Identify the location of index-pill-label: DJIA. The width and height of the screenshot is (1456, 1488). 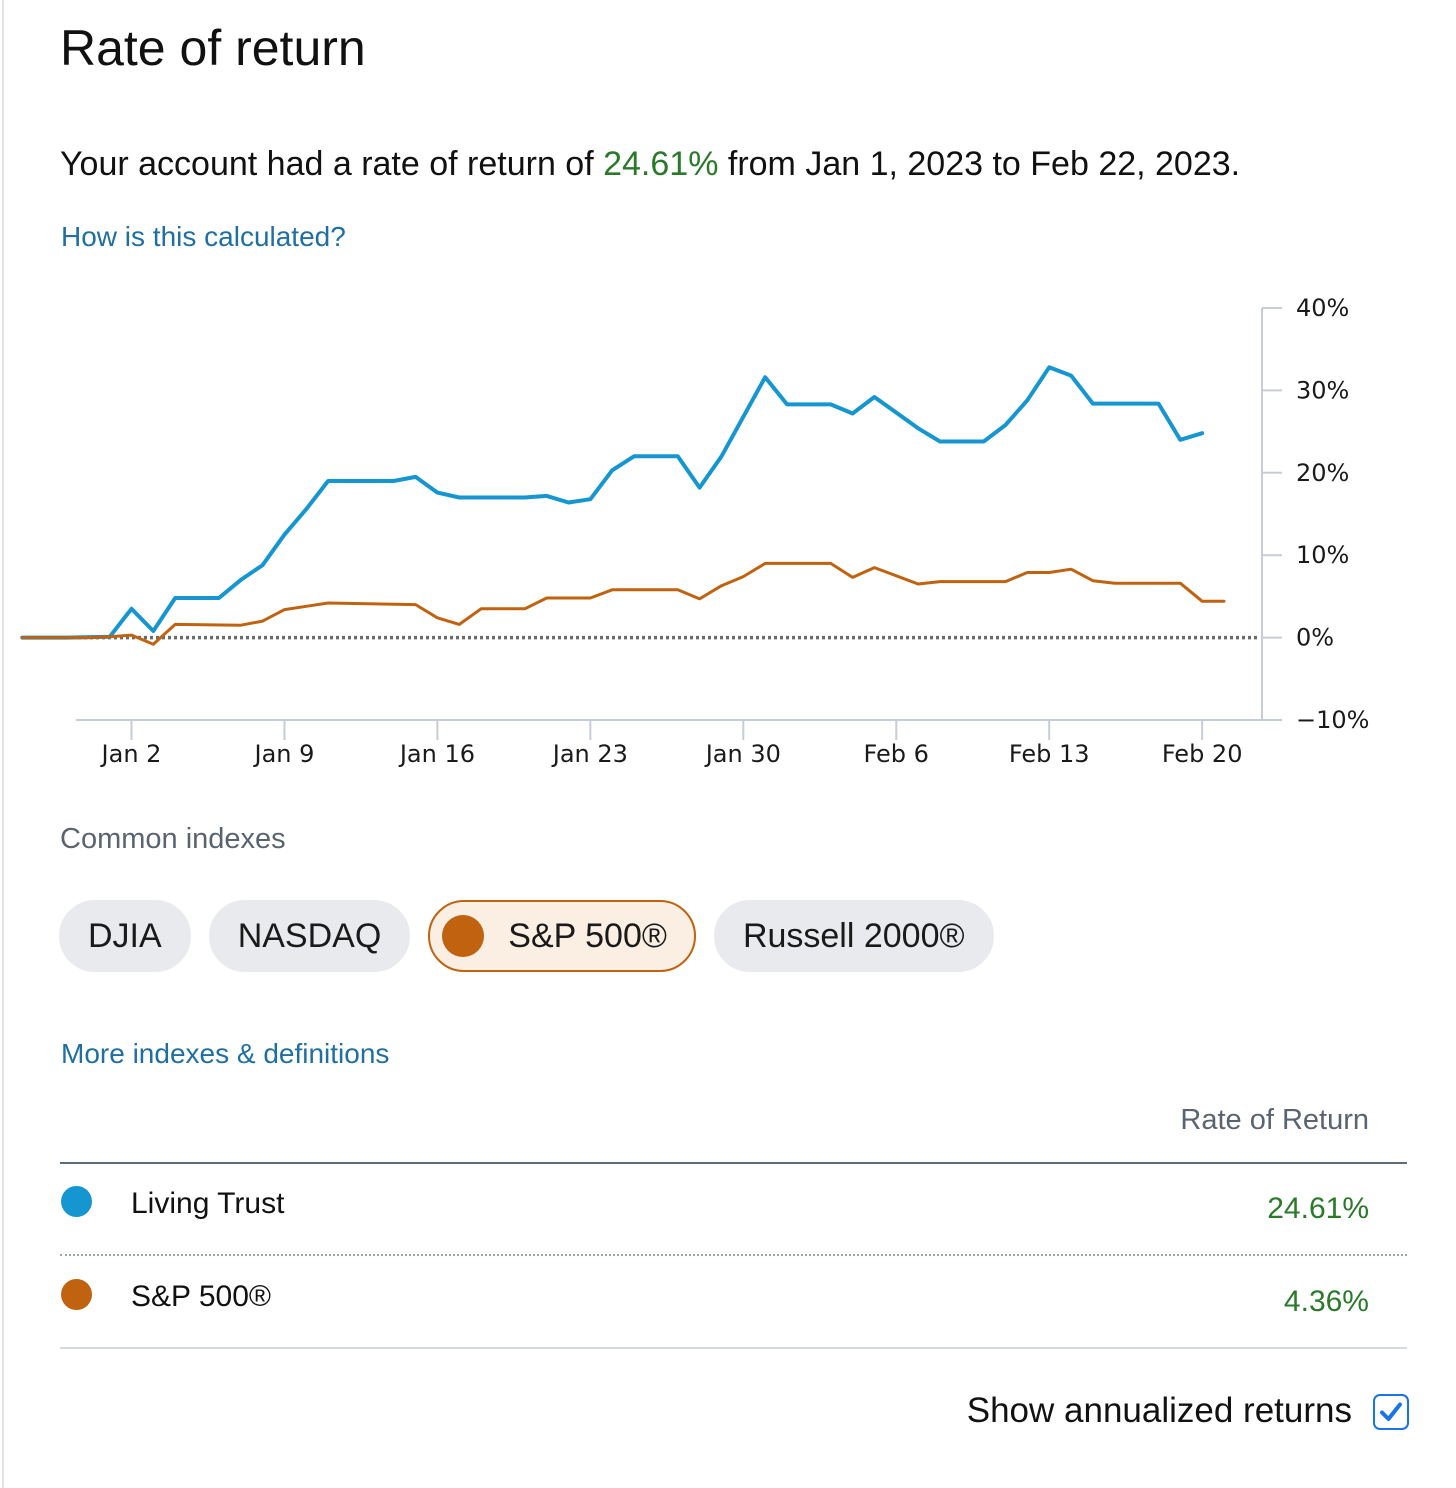
(125, 935).